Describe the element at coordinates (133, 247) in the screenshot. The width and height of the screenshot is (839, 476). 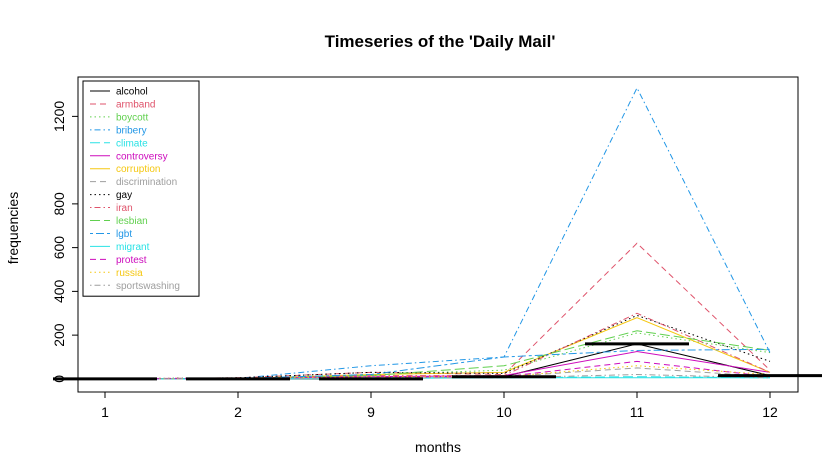
I see `legend-label: migrant` at that location.